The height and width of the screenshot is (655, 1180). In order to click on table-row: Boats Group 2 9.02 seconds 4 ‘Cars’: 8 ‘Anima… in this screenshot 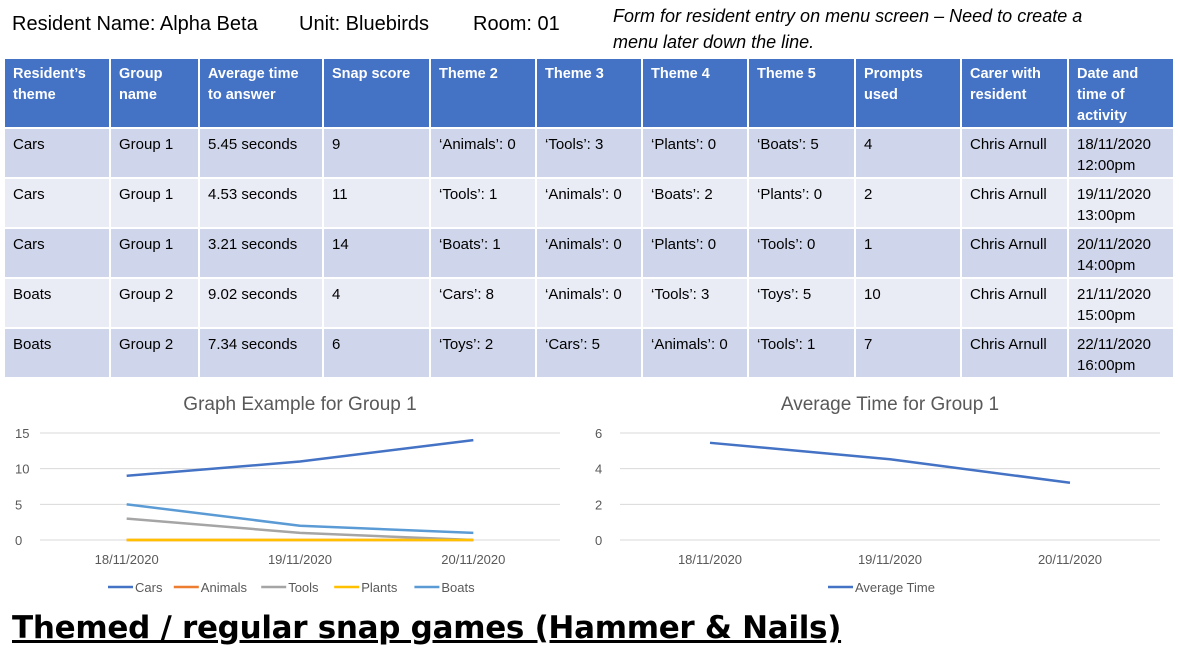, I will do `click(589, 303)`.